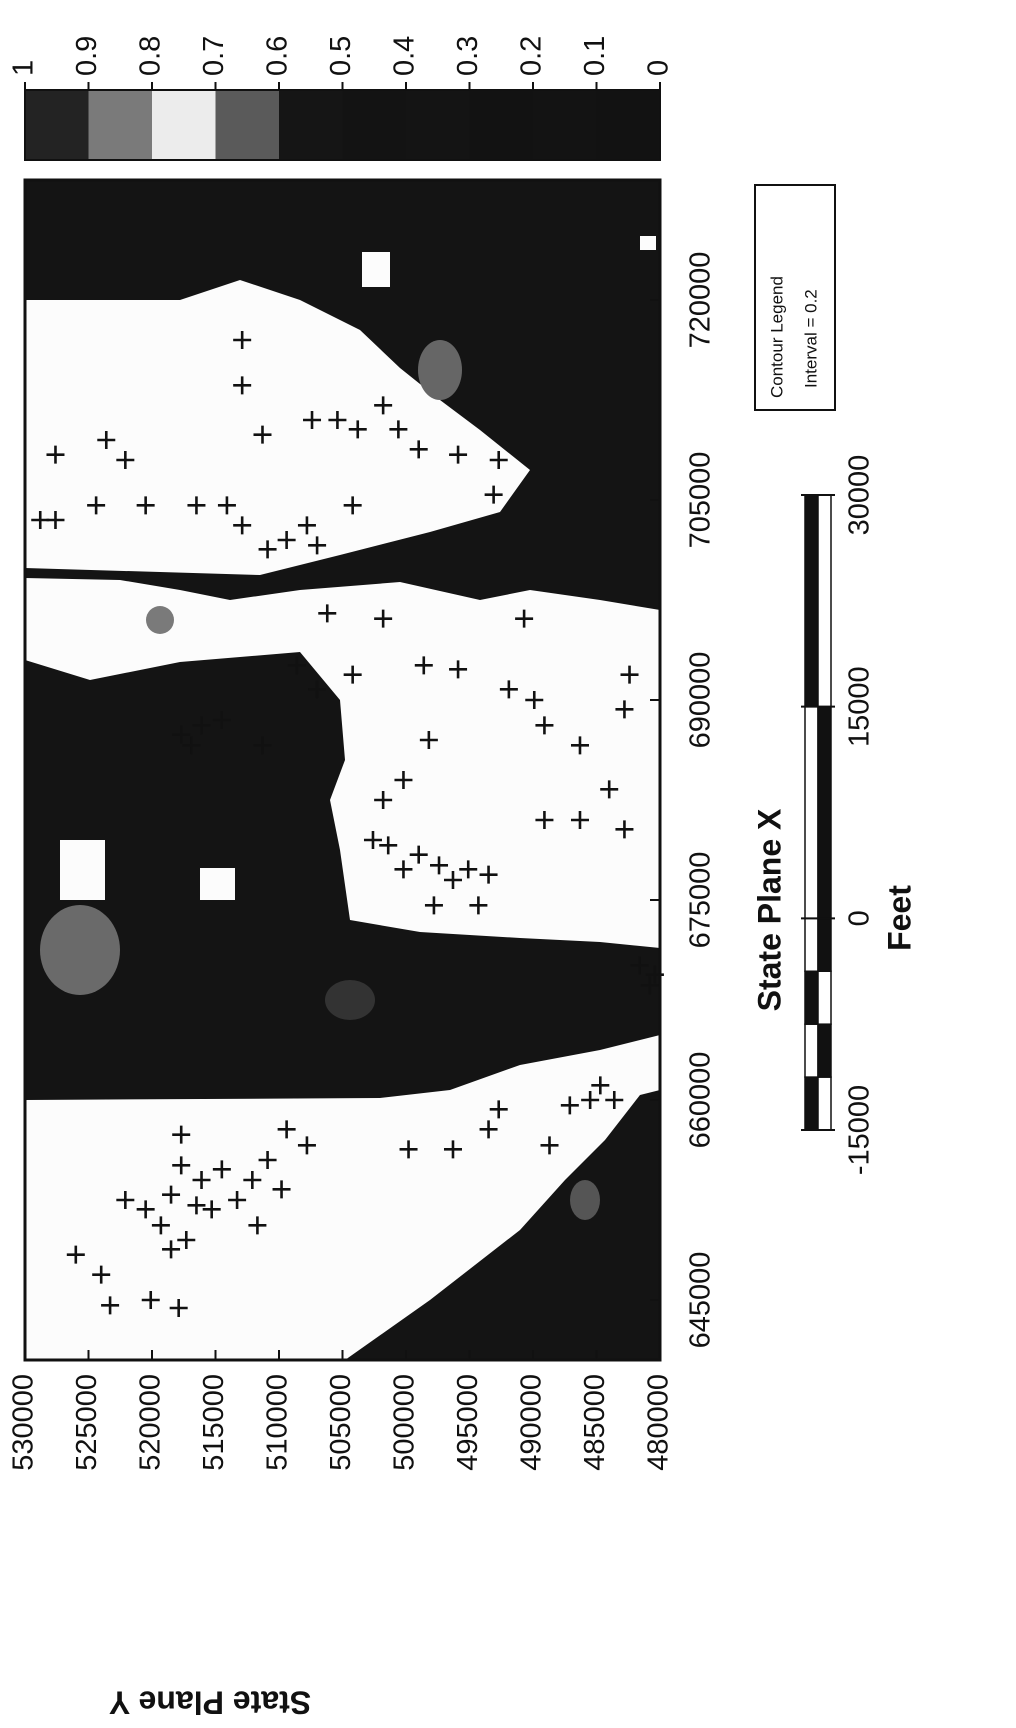  I want to click on scale-bar-tick-label: -15000, so click(860, 1130).